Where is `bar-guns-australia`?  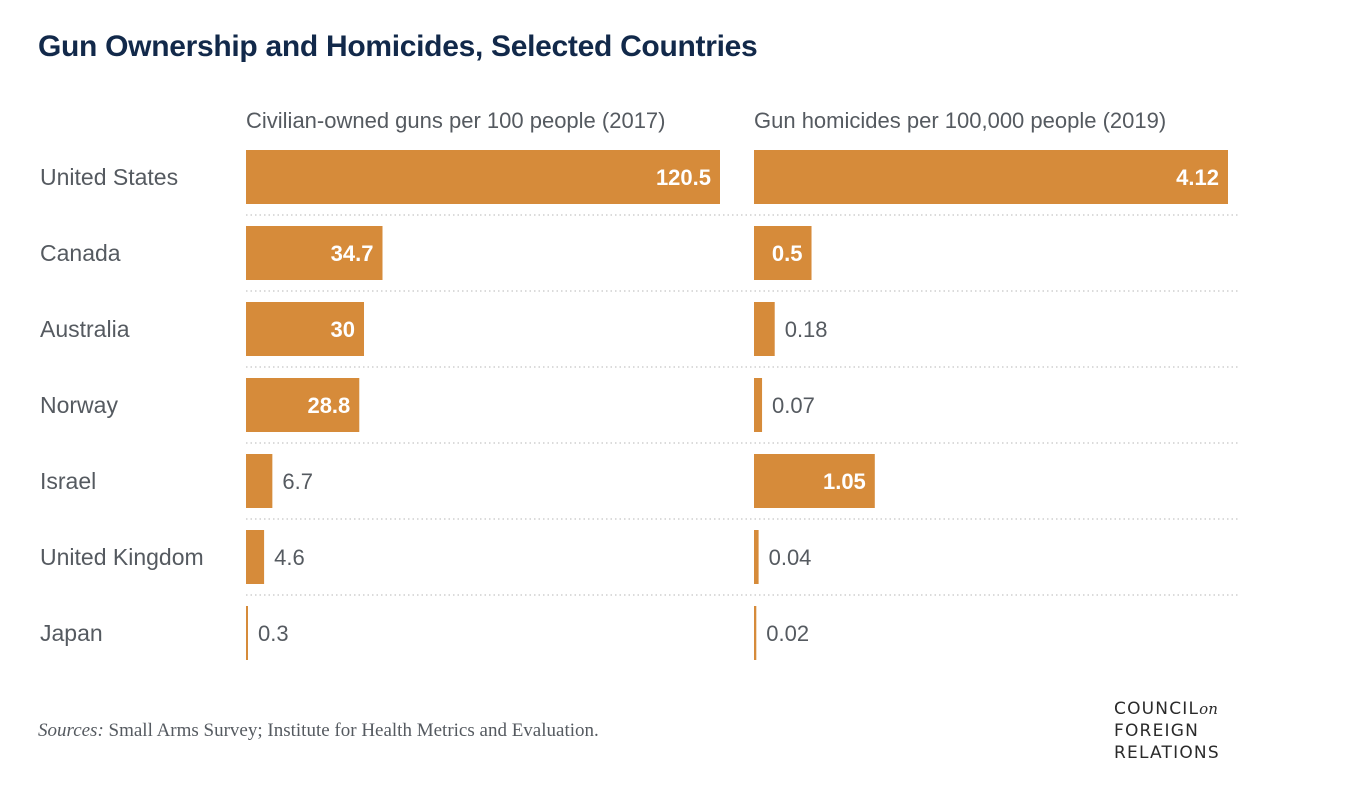
bar-guns-australia is located at coordinates (305, 329).